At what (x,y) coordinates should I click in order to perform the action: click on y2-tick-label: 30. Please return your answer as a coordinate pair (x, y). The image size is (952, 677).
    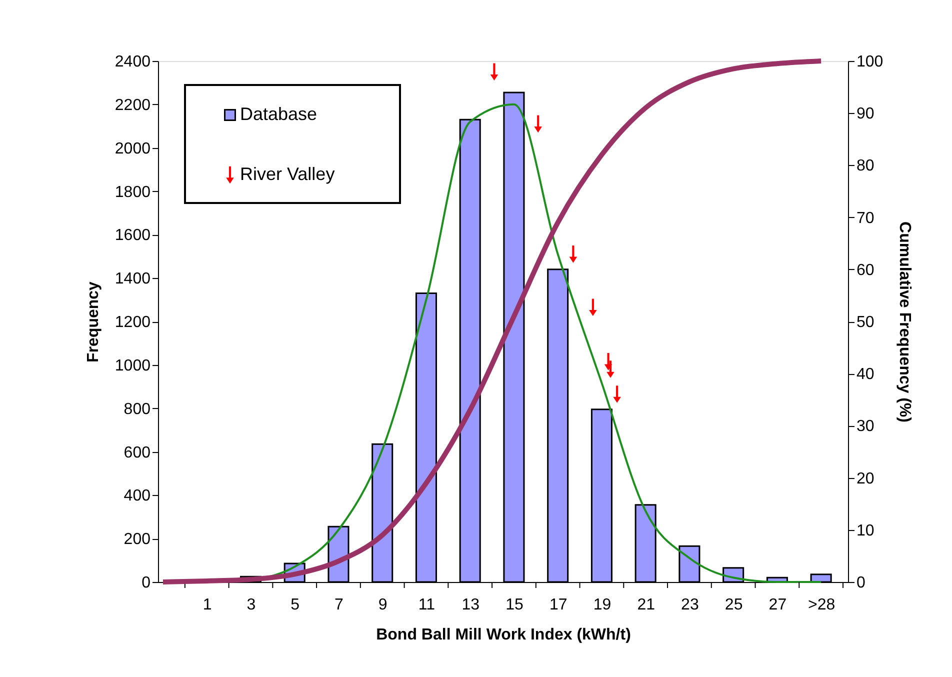
    Looking at the image, I should click on (865, 427).